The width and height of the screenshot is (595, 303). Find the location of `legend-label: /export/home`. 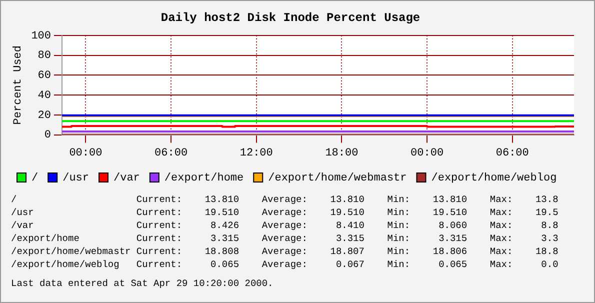

legend-label: /export/home is located at coordinates (204, 178).